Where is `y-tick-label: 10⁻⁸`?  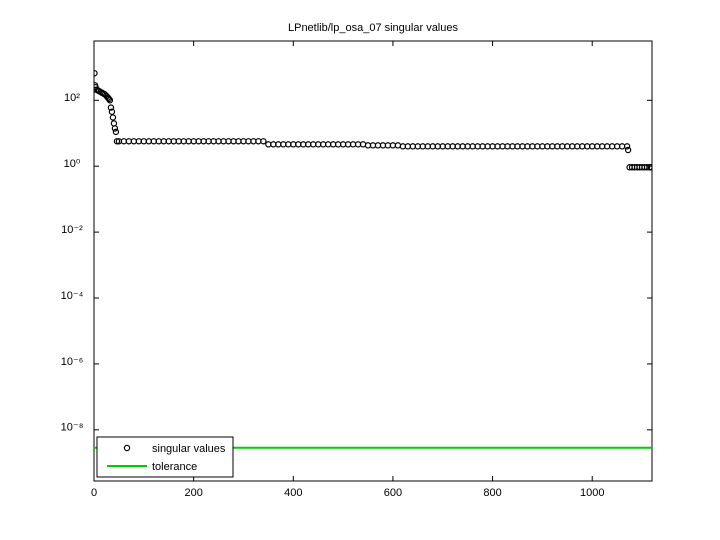
y-tick-label: 10⁻⁸ is located at coordinates (72, 428).